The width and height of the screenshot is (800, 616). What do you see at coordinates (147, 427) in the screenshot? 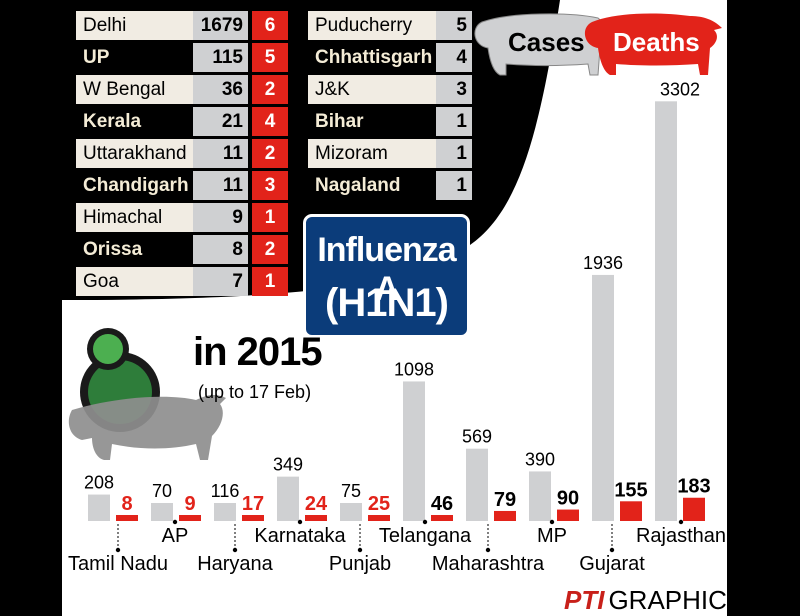
I see `pig-icon-illustration` at bounding box center [147, 427].